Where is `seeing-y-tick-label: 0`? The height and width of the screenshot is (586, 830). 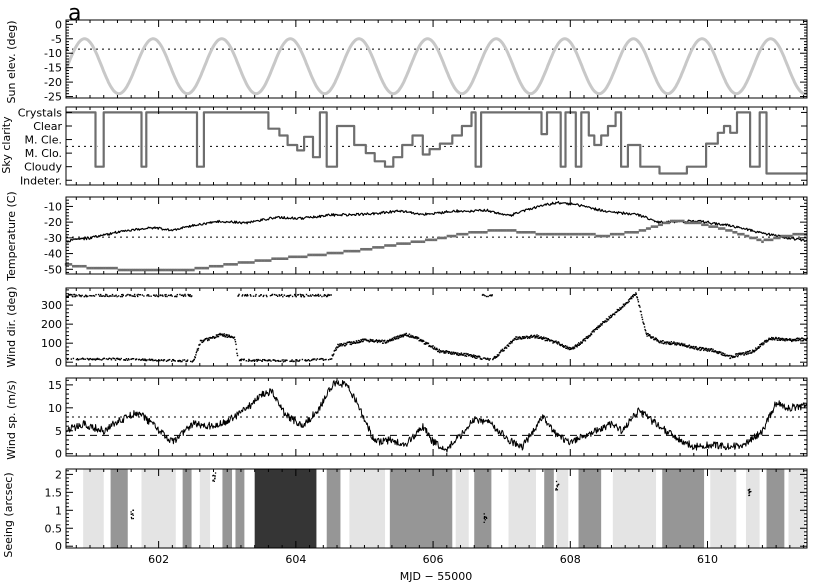 seeing-y-tick-label: 0 is located at coordinates (58, 546).